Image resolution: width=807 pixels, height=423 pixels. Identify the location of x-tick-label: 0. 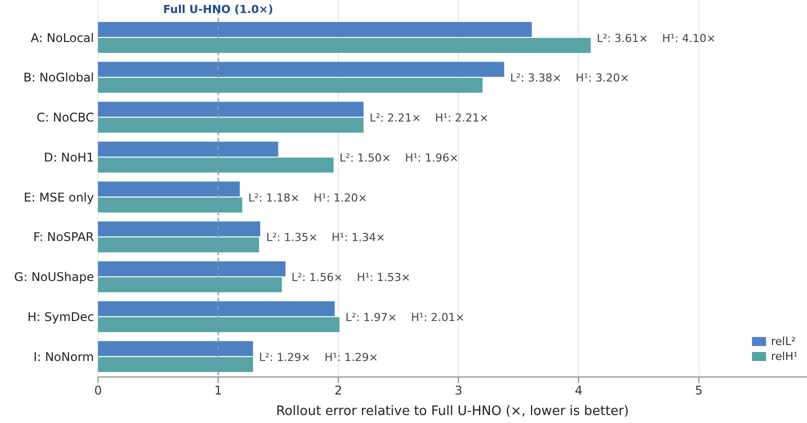
(98, 391).